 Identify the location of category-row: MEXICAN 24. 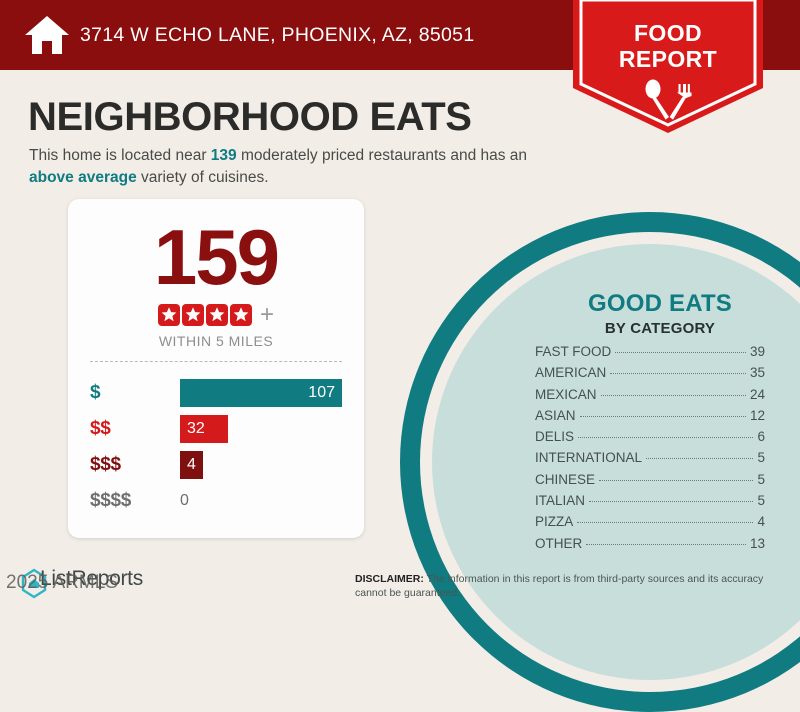
(650, 397).